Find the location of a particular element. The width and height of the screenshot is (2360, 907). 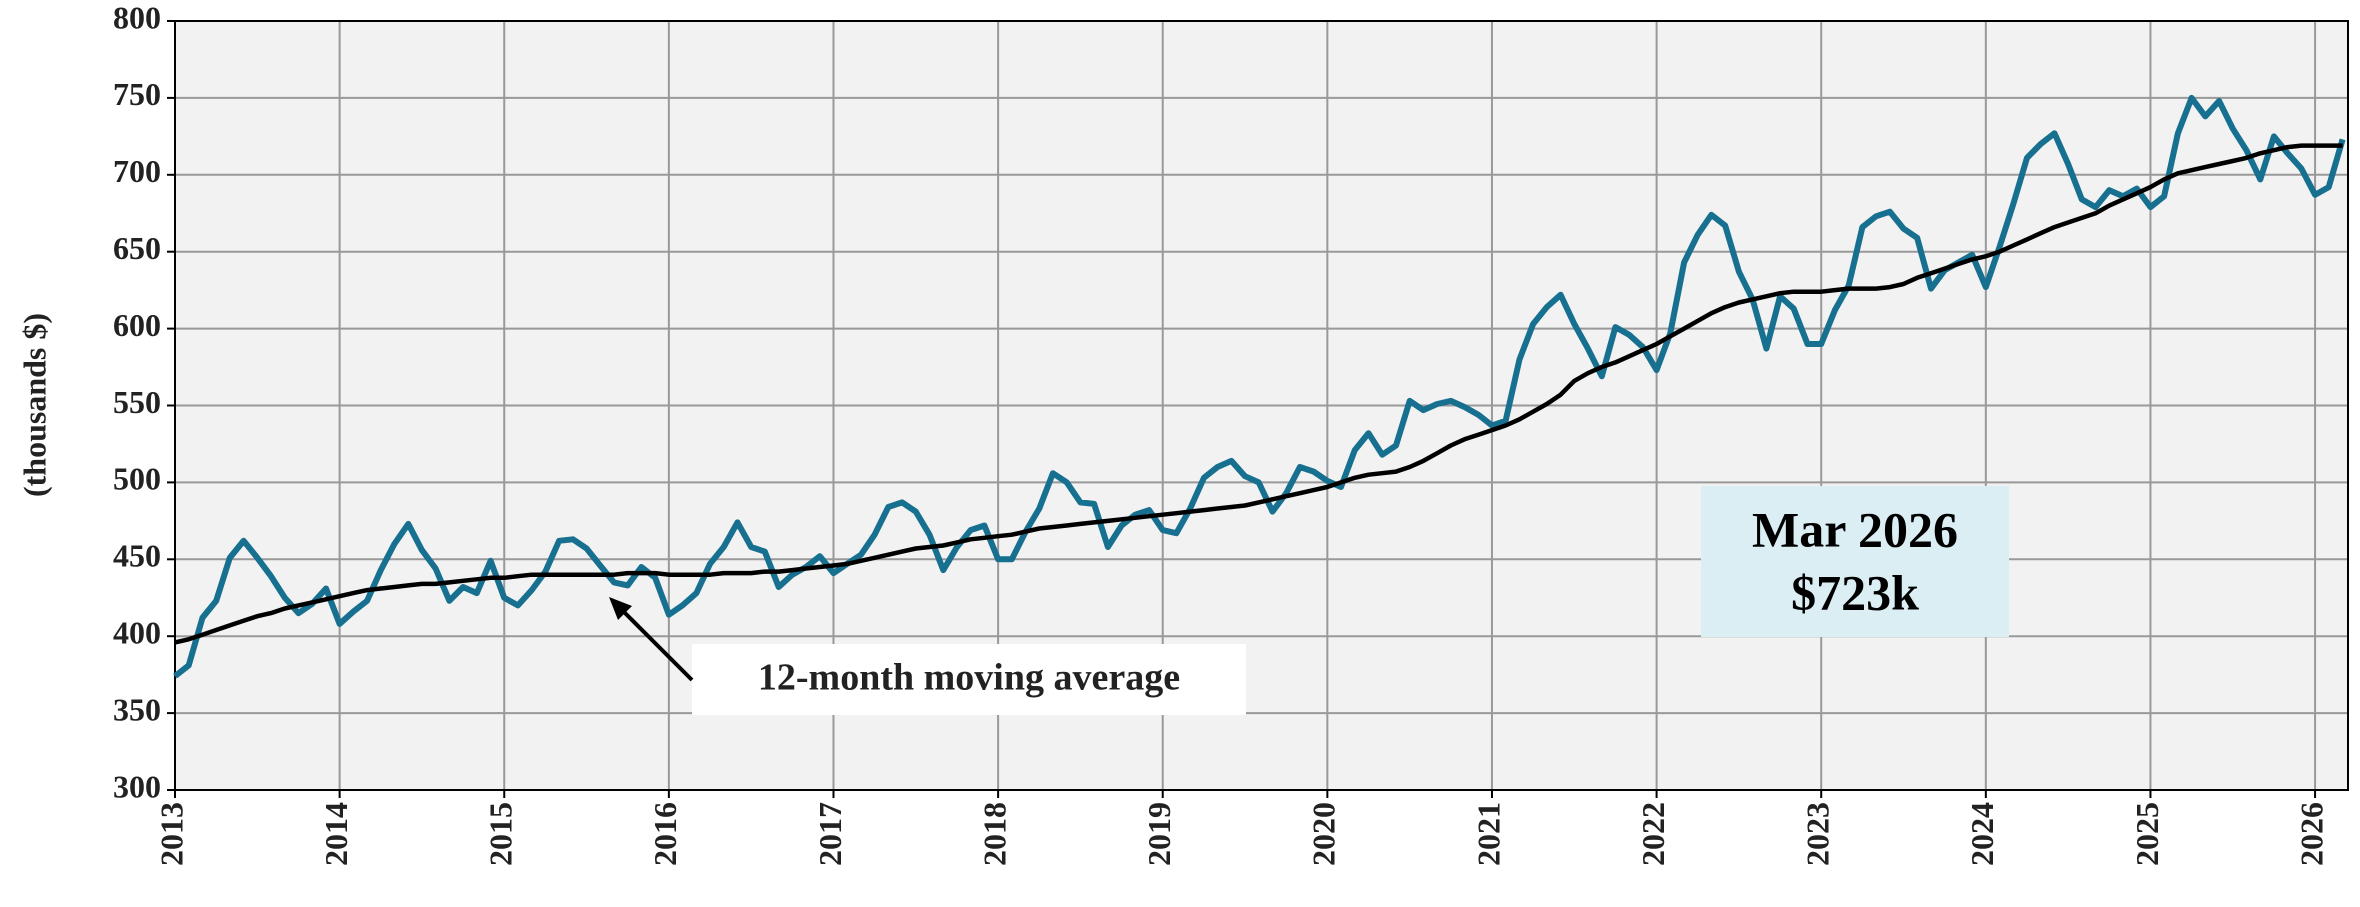

y-tick-label: 450 is located at coordinates (137, 556).